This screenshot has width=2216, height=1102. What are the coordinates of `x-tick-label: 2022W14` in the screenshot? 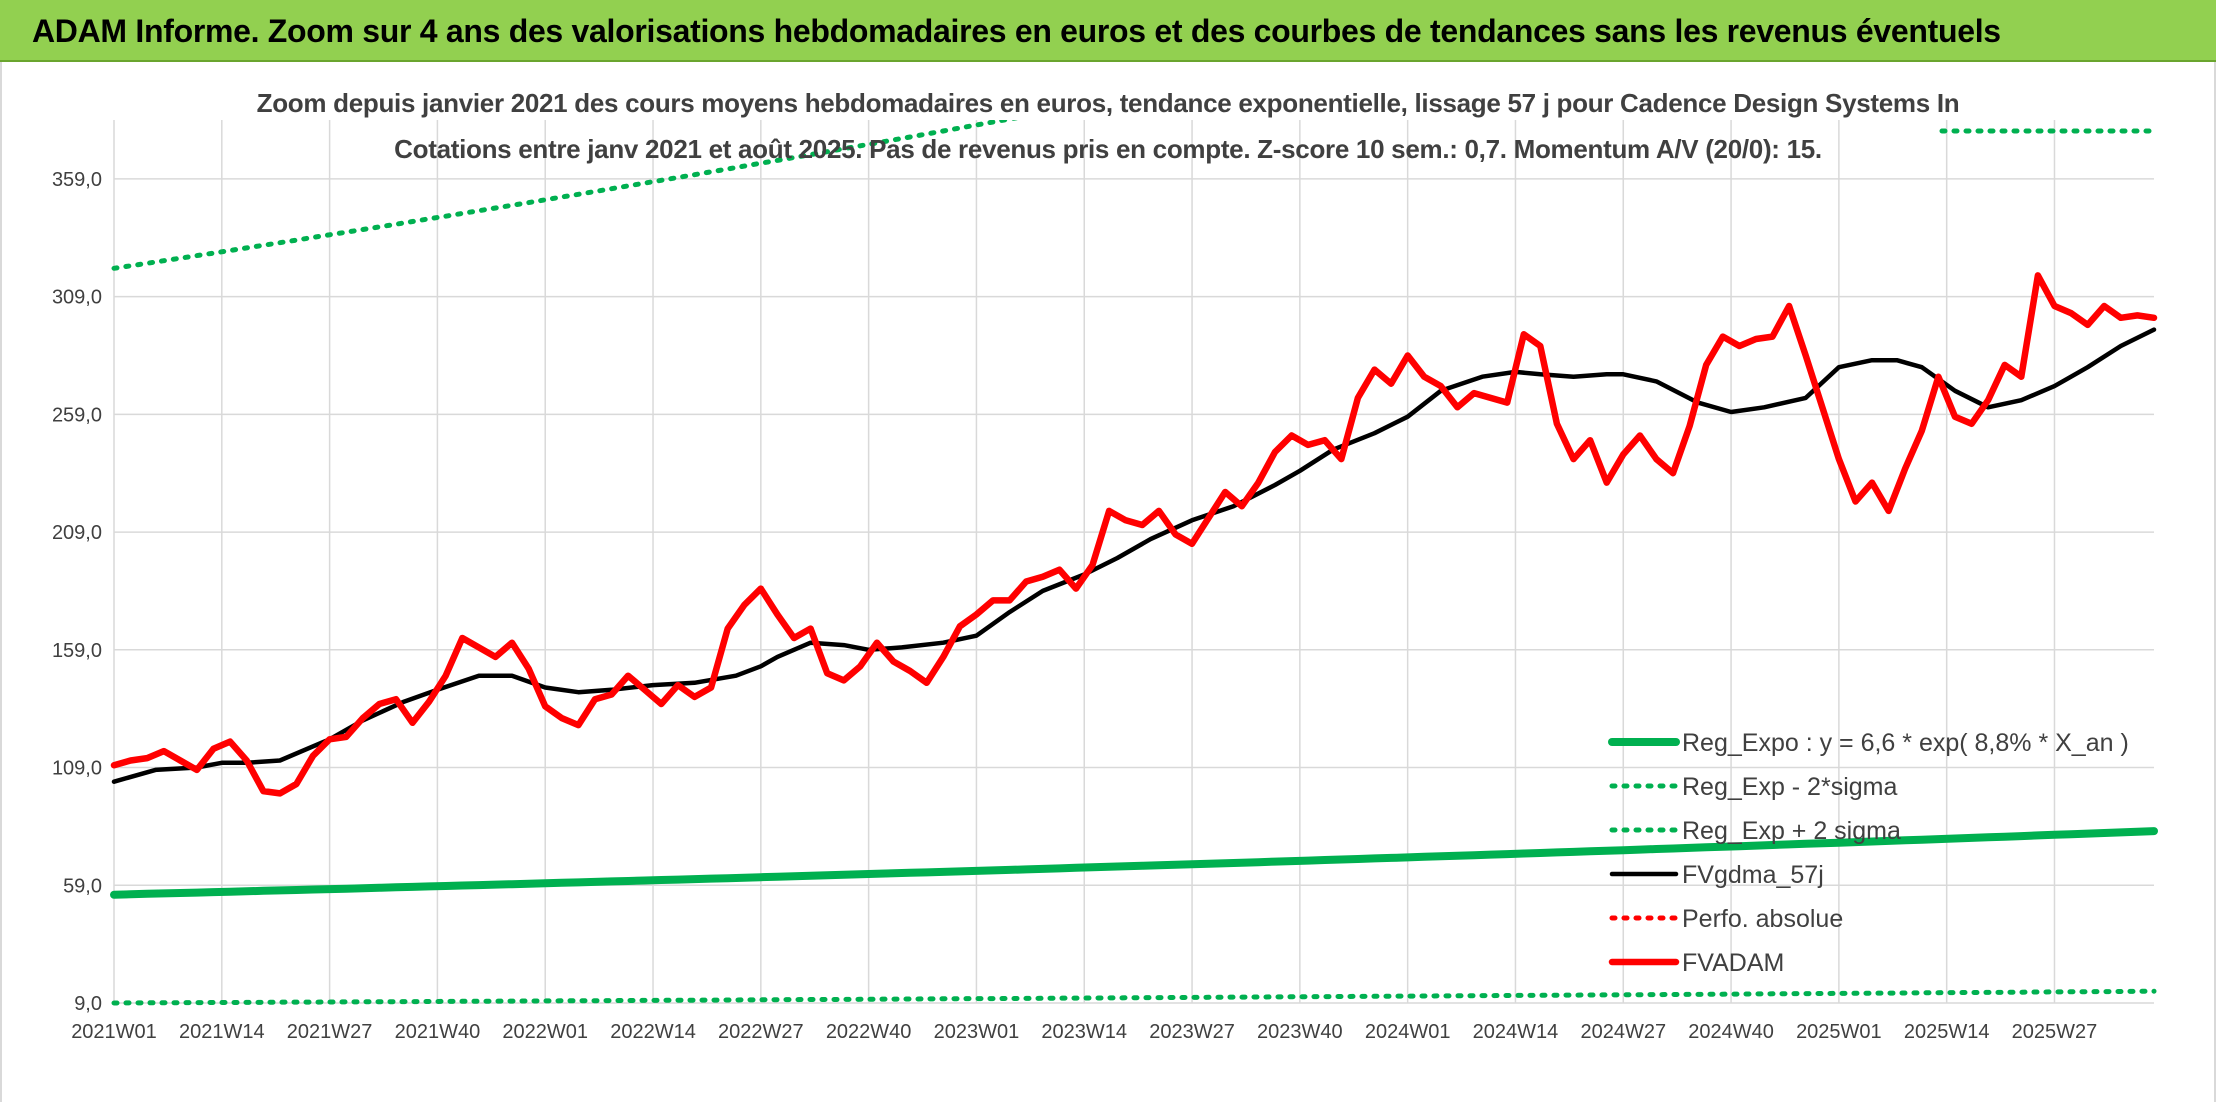 It's located at (653, 1032).